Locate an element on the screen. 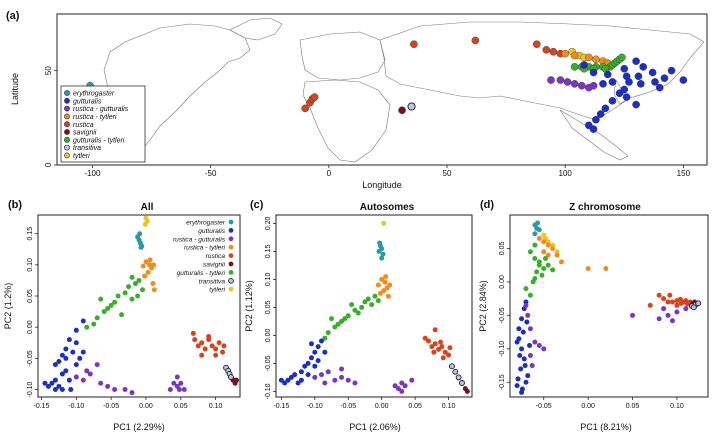  y-tick-label: 0.05 is located at coordinates (502, 249).